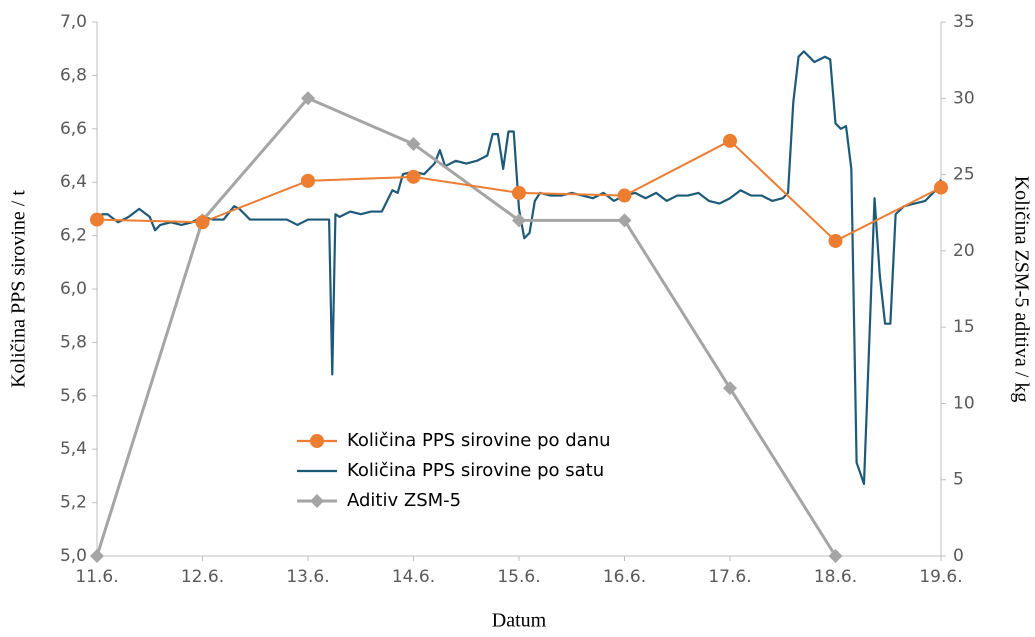 Image resolution: width=1035 pixels, height=637 pixels. I want to click on y-tick-label: 5,0, so click(73, 556).